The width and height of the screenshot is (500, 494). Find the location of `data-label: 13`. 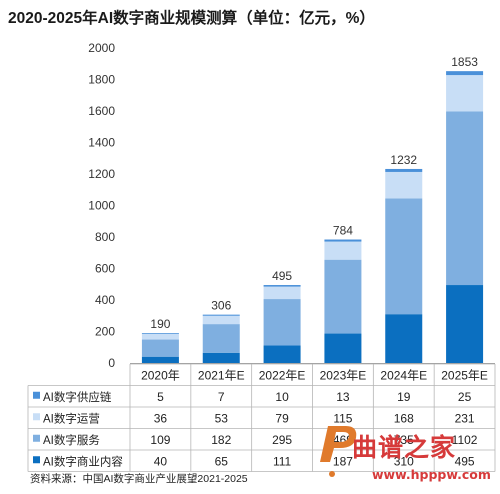

data-label: 13 is located at coordinates (343, 397).